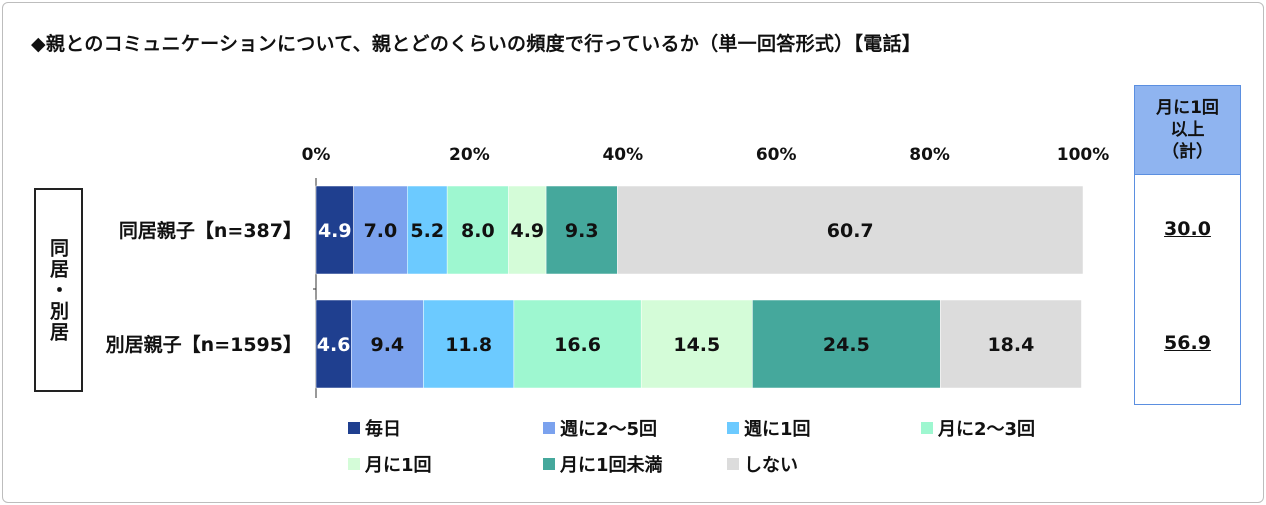  Describe the element at coordinates (929, 155) in the screenshot. I see `x-tick-label: 80%` at that location.